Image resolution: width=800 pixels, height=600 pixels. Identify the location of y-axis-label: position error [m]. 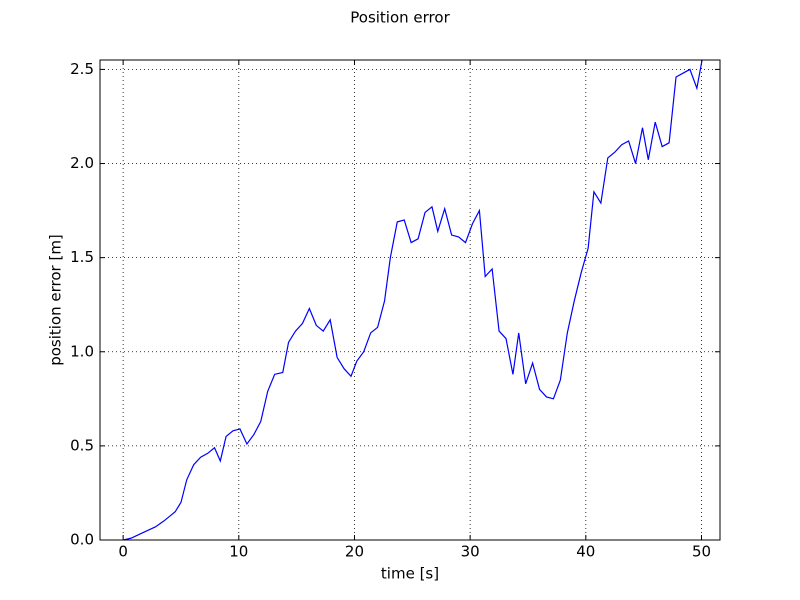
(56, 300).